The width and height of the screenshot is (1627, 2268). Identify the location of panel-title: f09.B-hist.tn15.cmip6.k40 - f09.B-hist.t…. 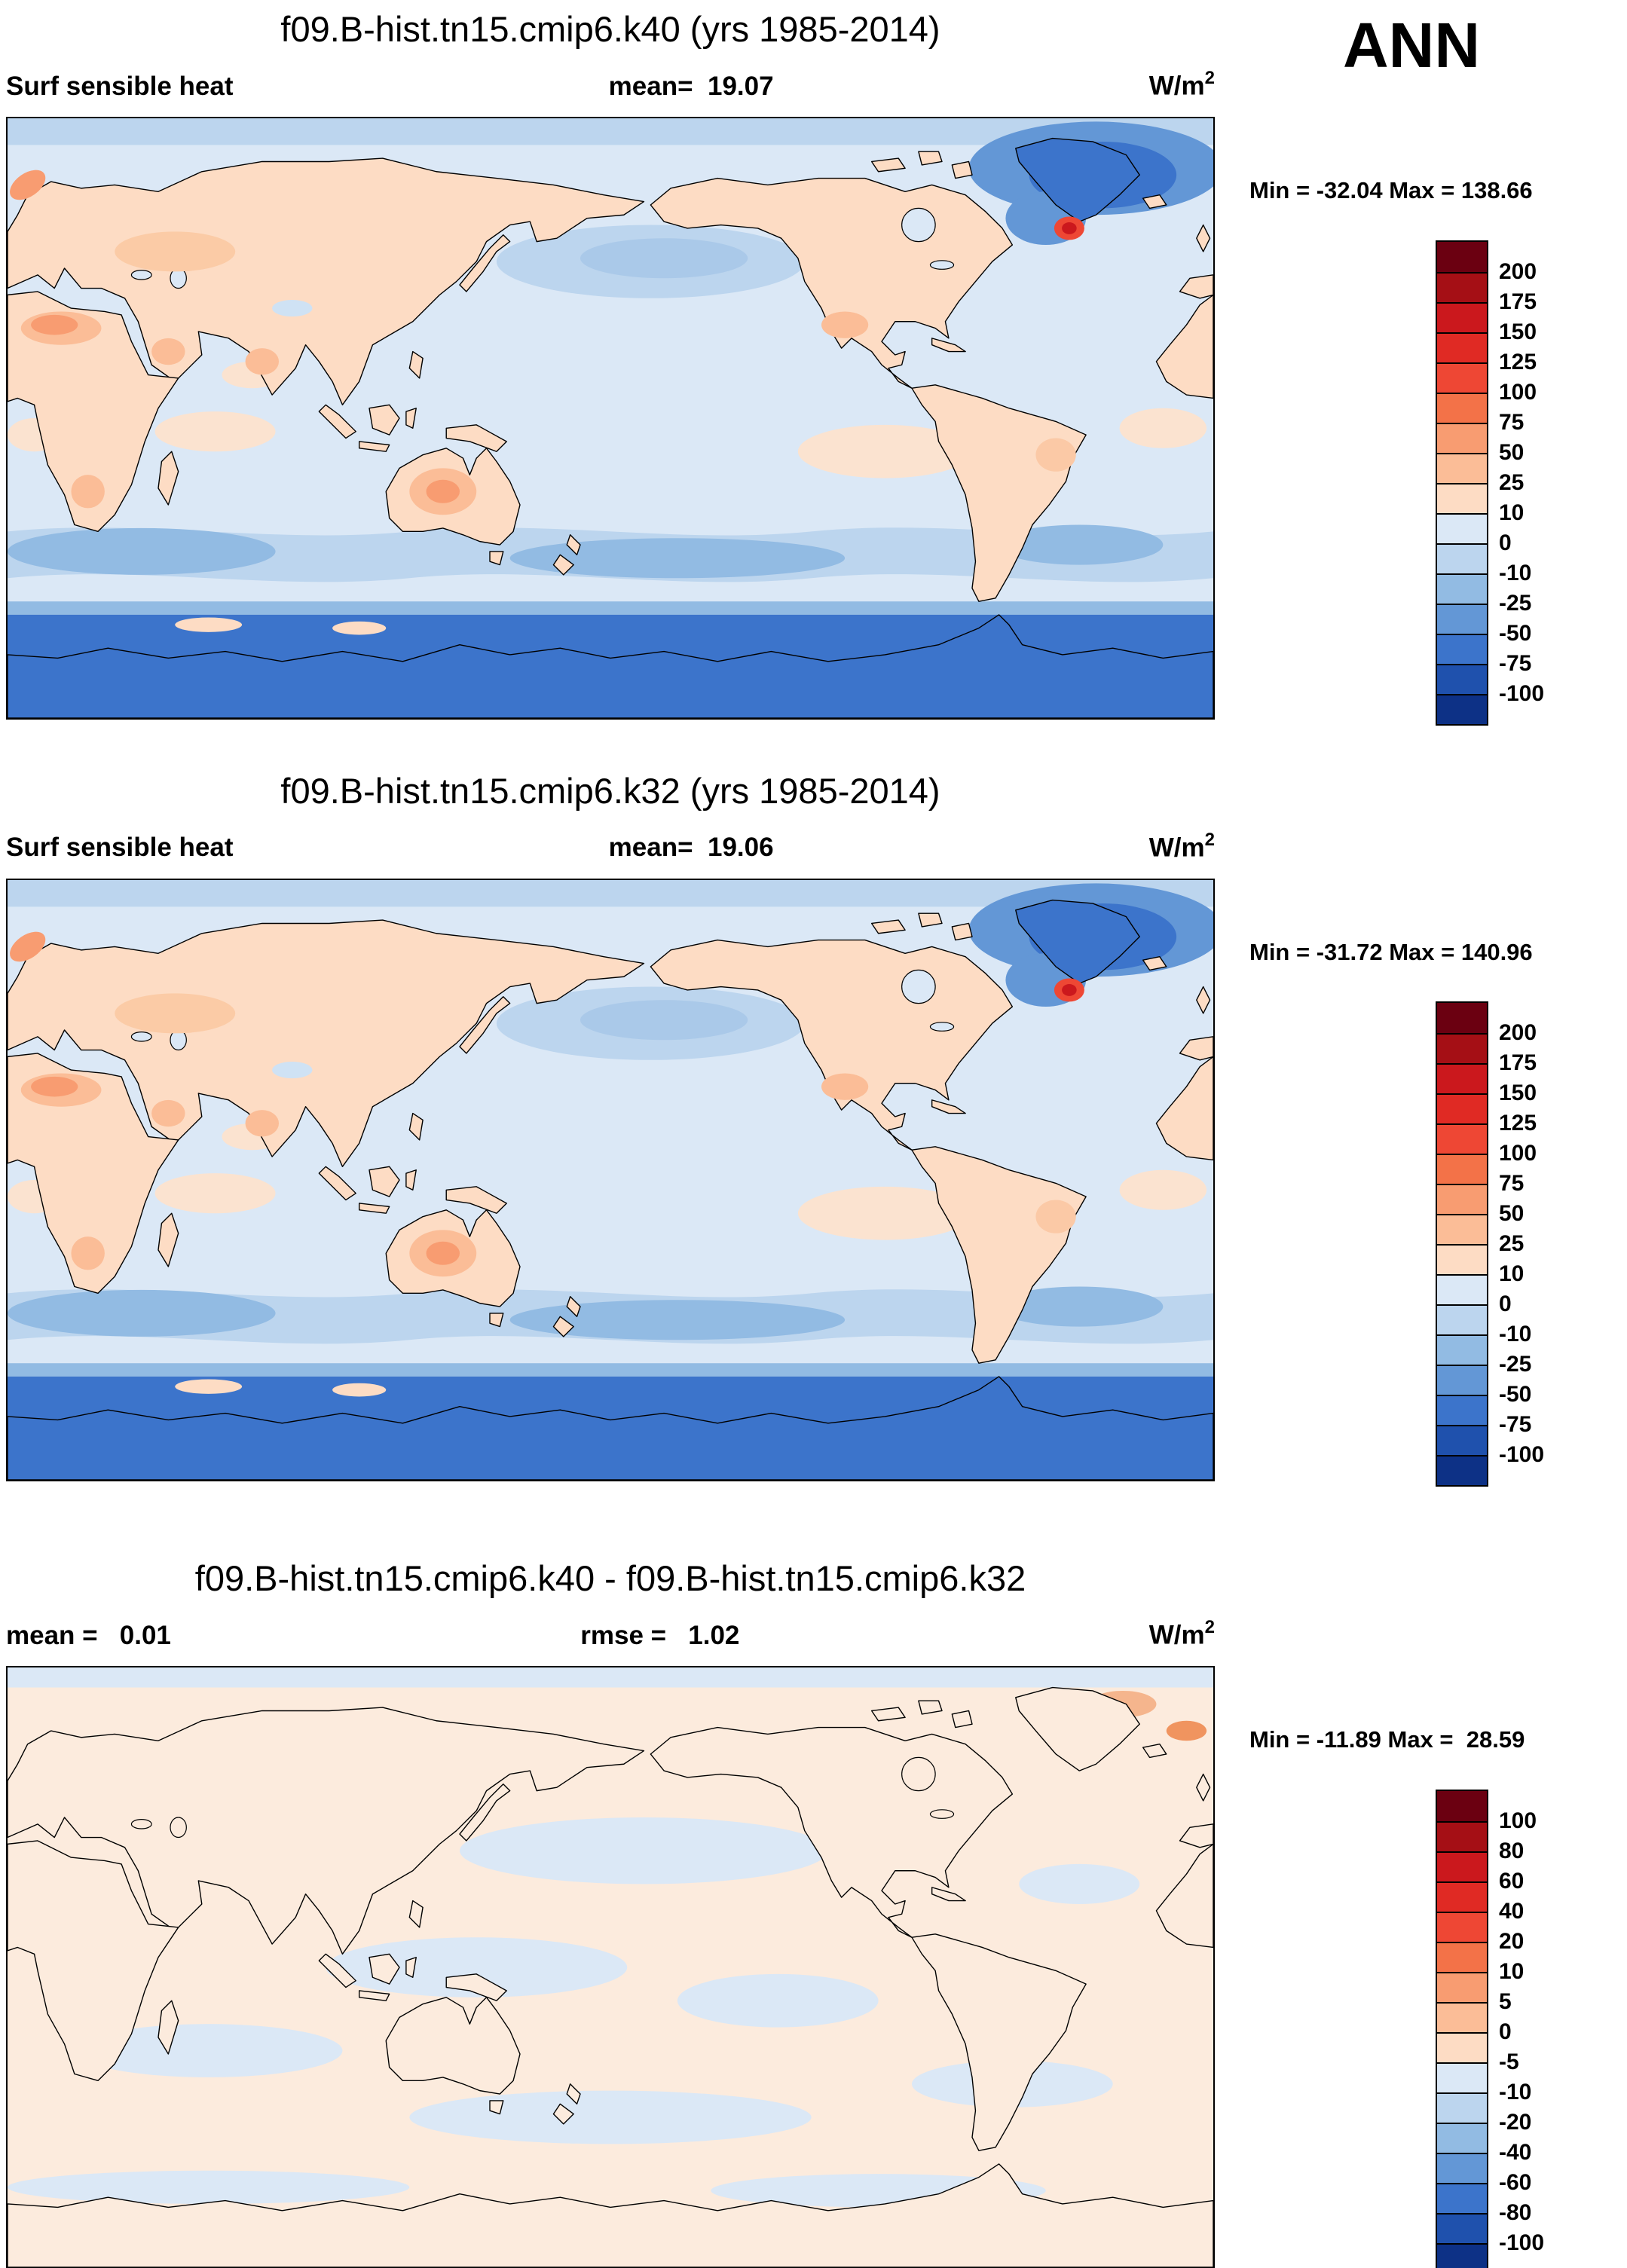
(610, 1578).